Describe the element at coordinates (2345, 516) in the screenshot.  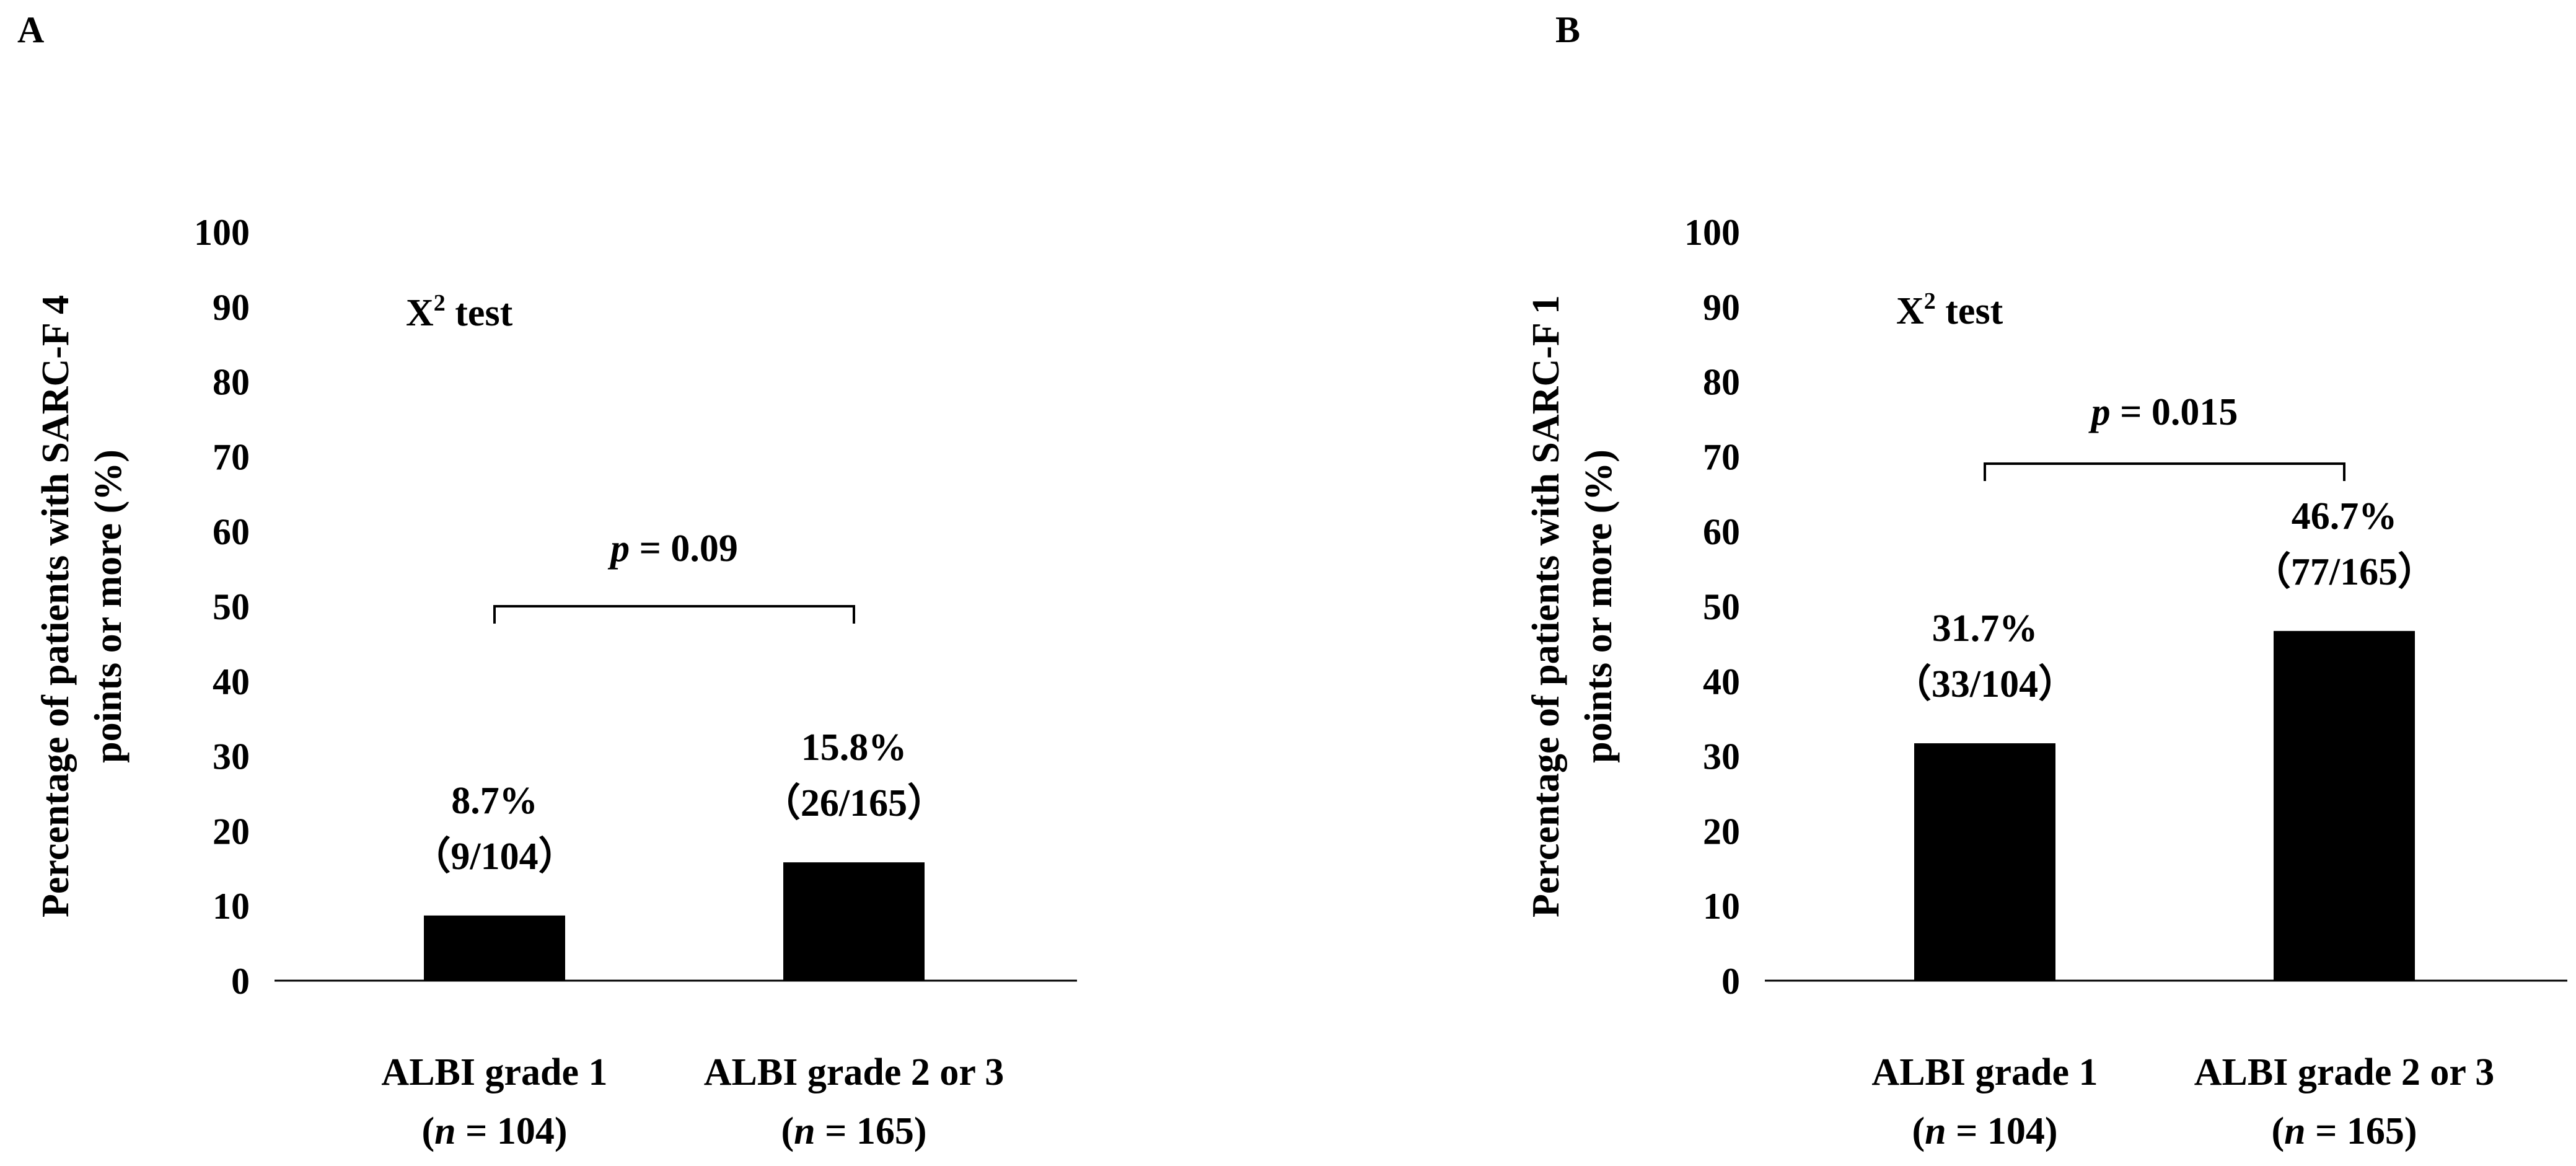
I see `bar-value-label: 46.7%` at that location.